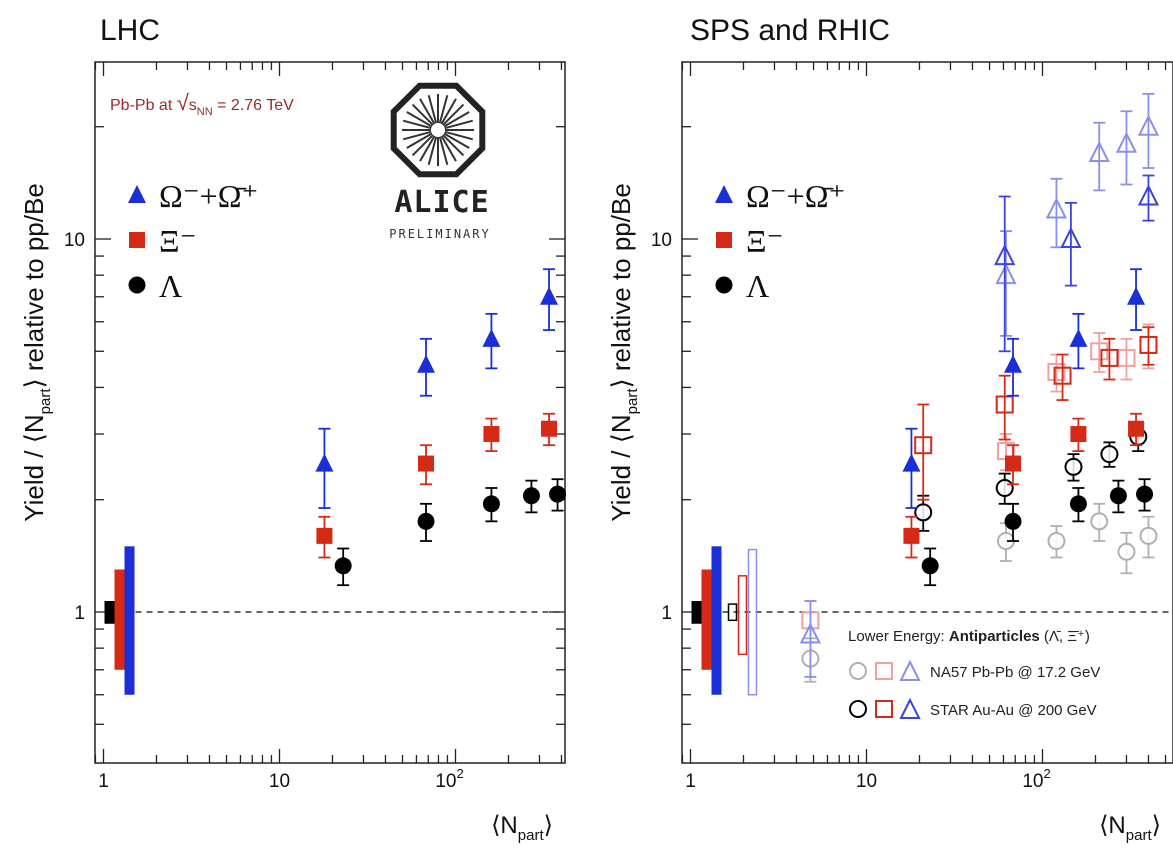 This screenshot has height=862, width=1173. What do you see at coordinates (193, 105) in the screenshot?
I see `energy-label-part: s` at bounding box center [193, 105].